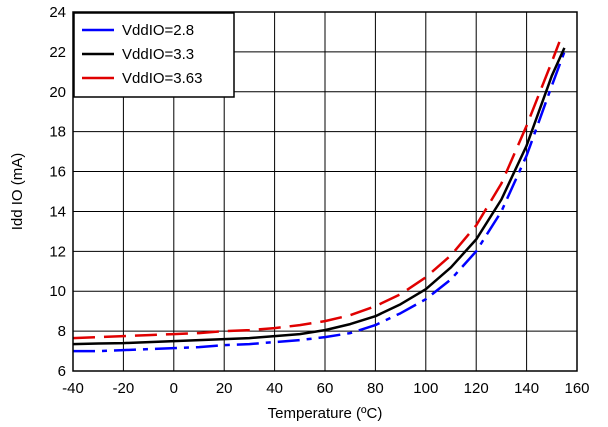  Describe the element at coordinates (576, 388) in the screenshot. I see `x-tick-label: 160` at that location.